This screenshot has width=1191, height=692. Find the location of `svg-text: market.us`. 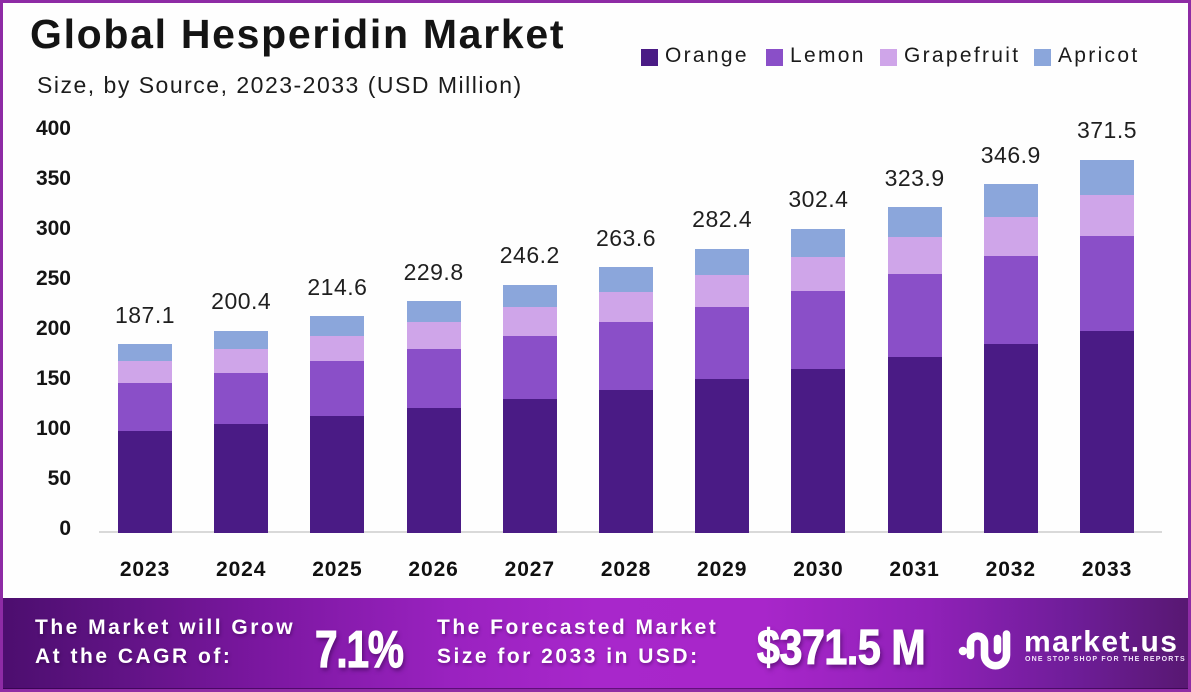

svg-text: market.us is located at coordinates (1101, 642).